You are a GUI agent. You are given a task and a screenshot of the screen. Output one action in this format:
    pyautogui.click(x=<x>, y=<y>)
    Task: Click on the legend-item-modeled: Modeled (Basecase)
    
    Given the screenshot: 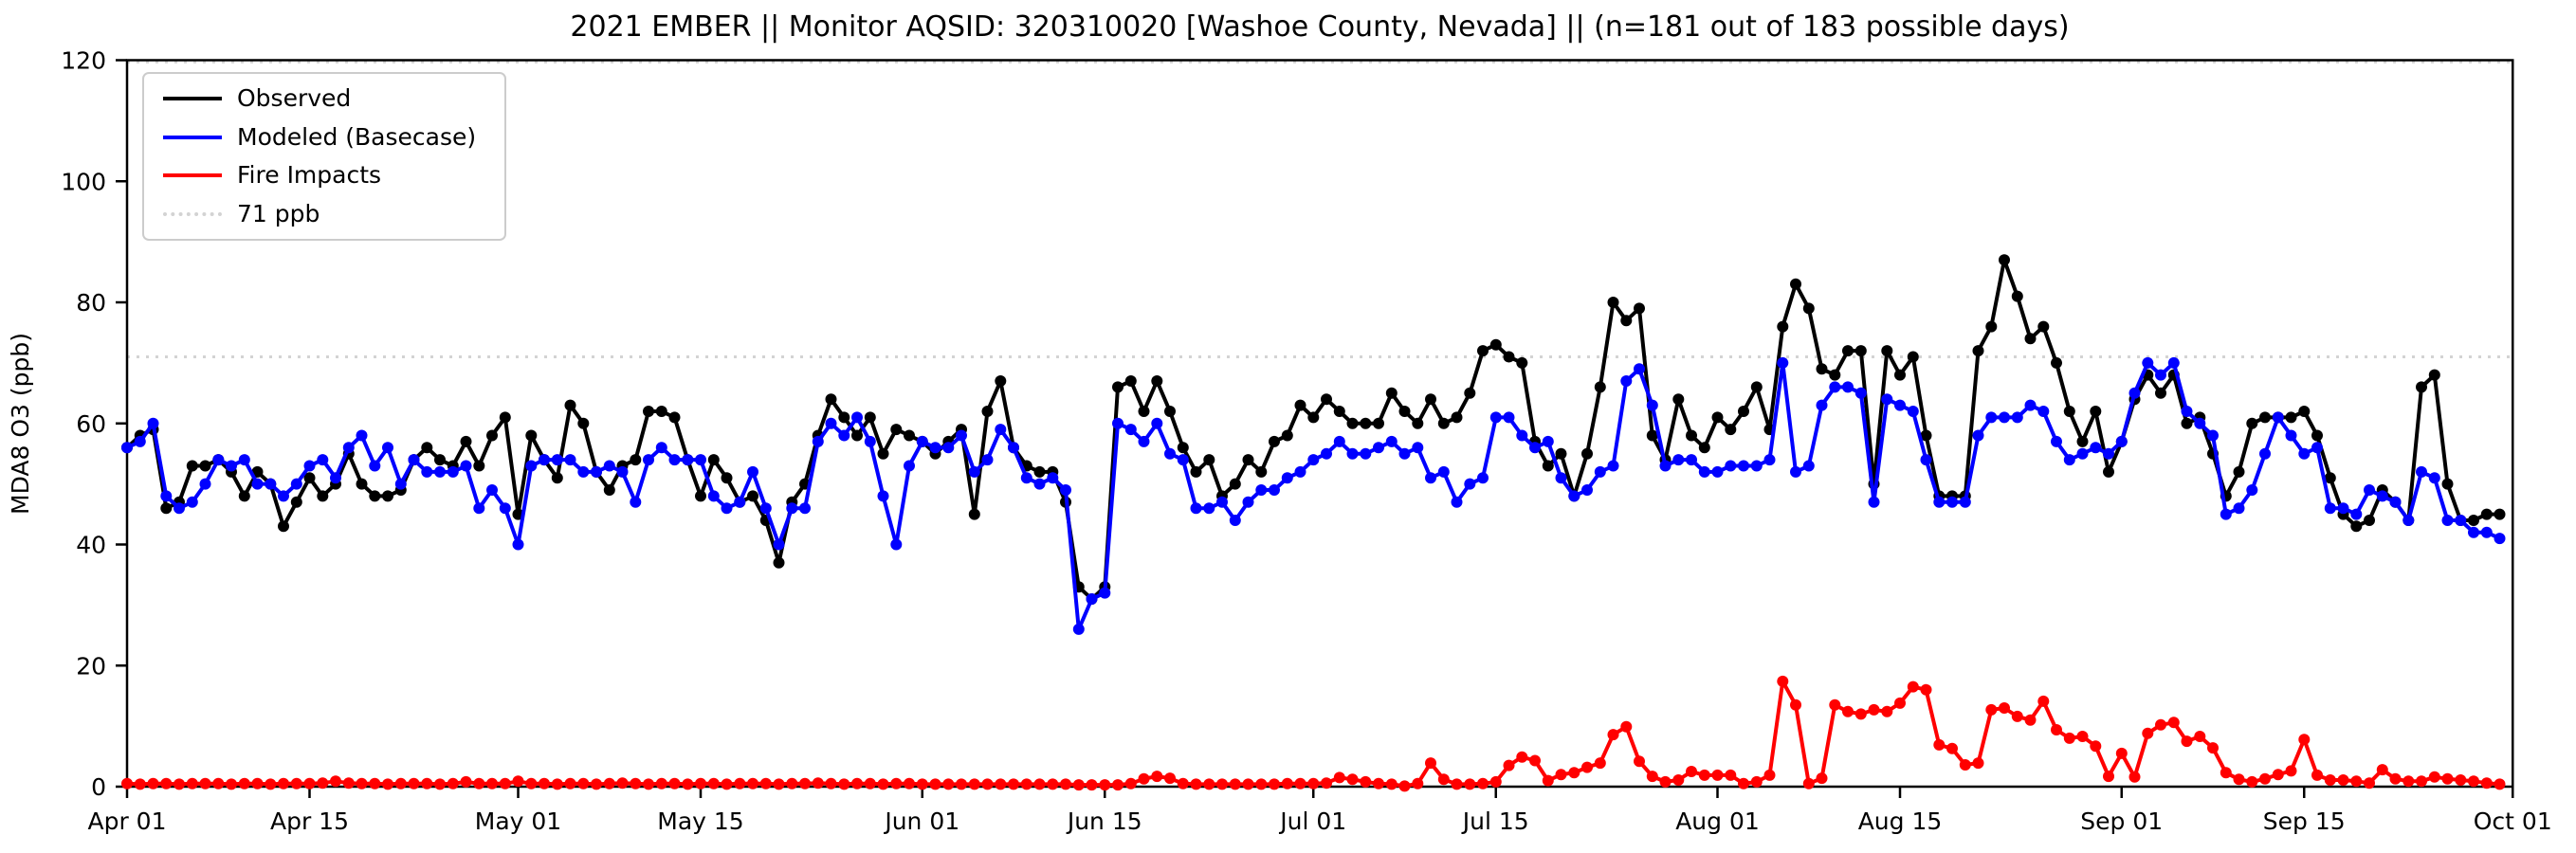 What is the action you would take?
    pyautogui.click(x=333, y=137)
    